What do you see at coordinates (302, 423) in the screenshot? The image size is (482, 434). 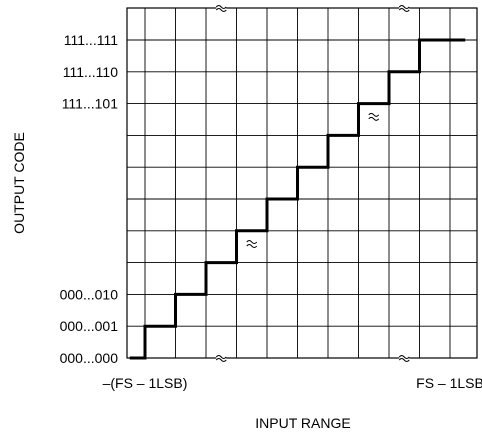 I see `x-axis-label: INPUT RANGE` at bounding box center [302, 423].